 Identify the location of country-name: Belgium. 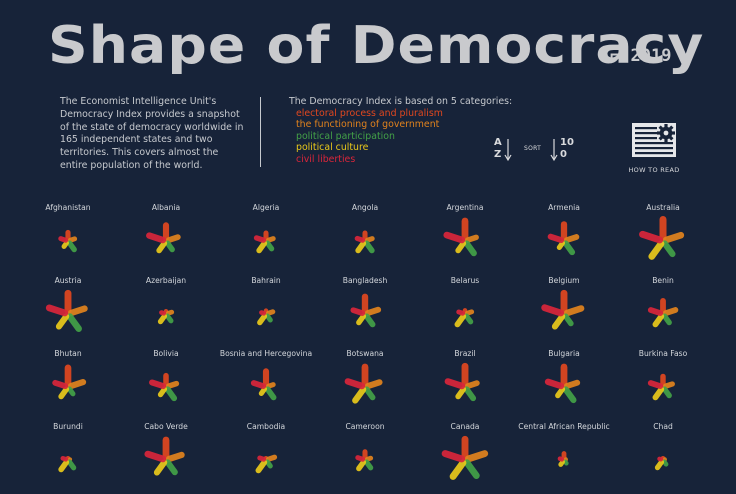
(564, 280).